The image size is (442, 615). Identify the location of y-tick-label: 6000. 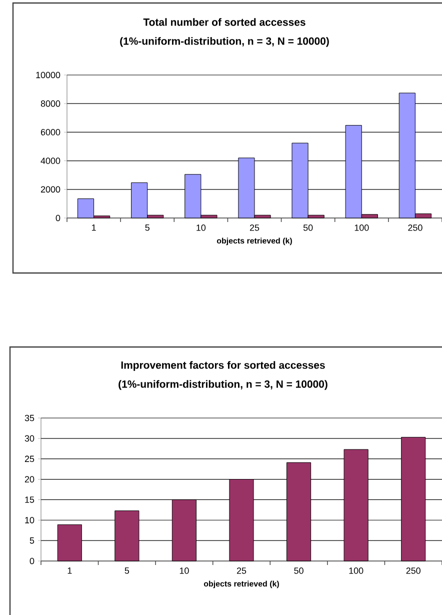
(50, 132).